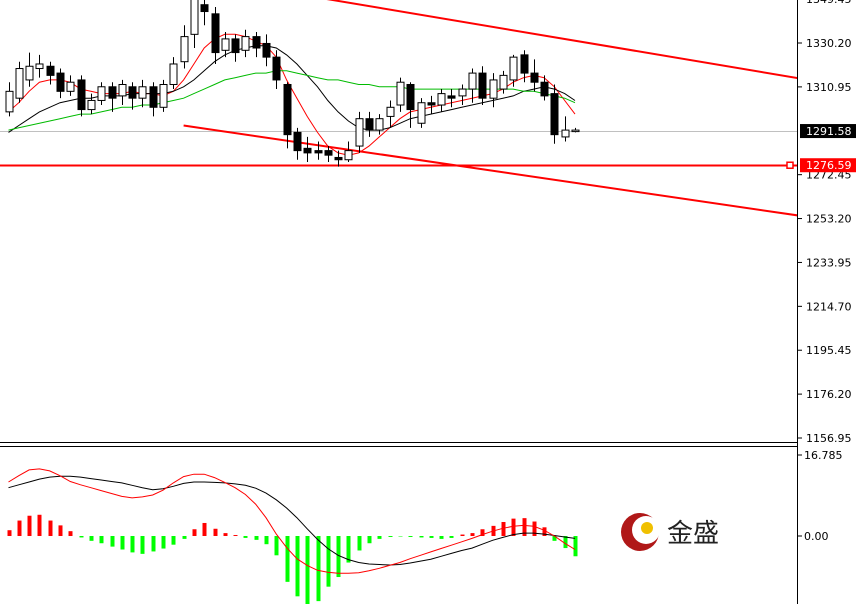 Image resolution: width=856 pixels, height=604 pixels. I want to click on price-tick-label: 1195.45, so click(829, 350).